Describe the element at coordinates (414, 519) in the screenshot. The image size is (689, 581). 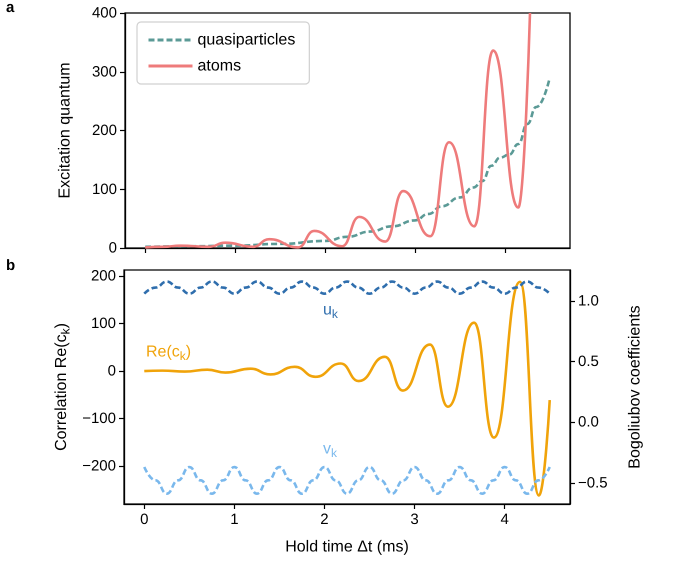
I see `x-tick-label: 3` at that location.